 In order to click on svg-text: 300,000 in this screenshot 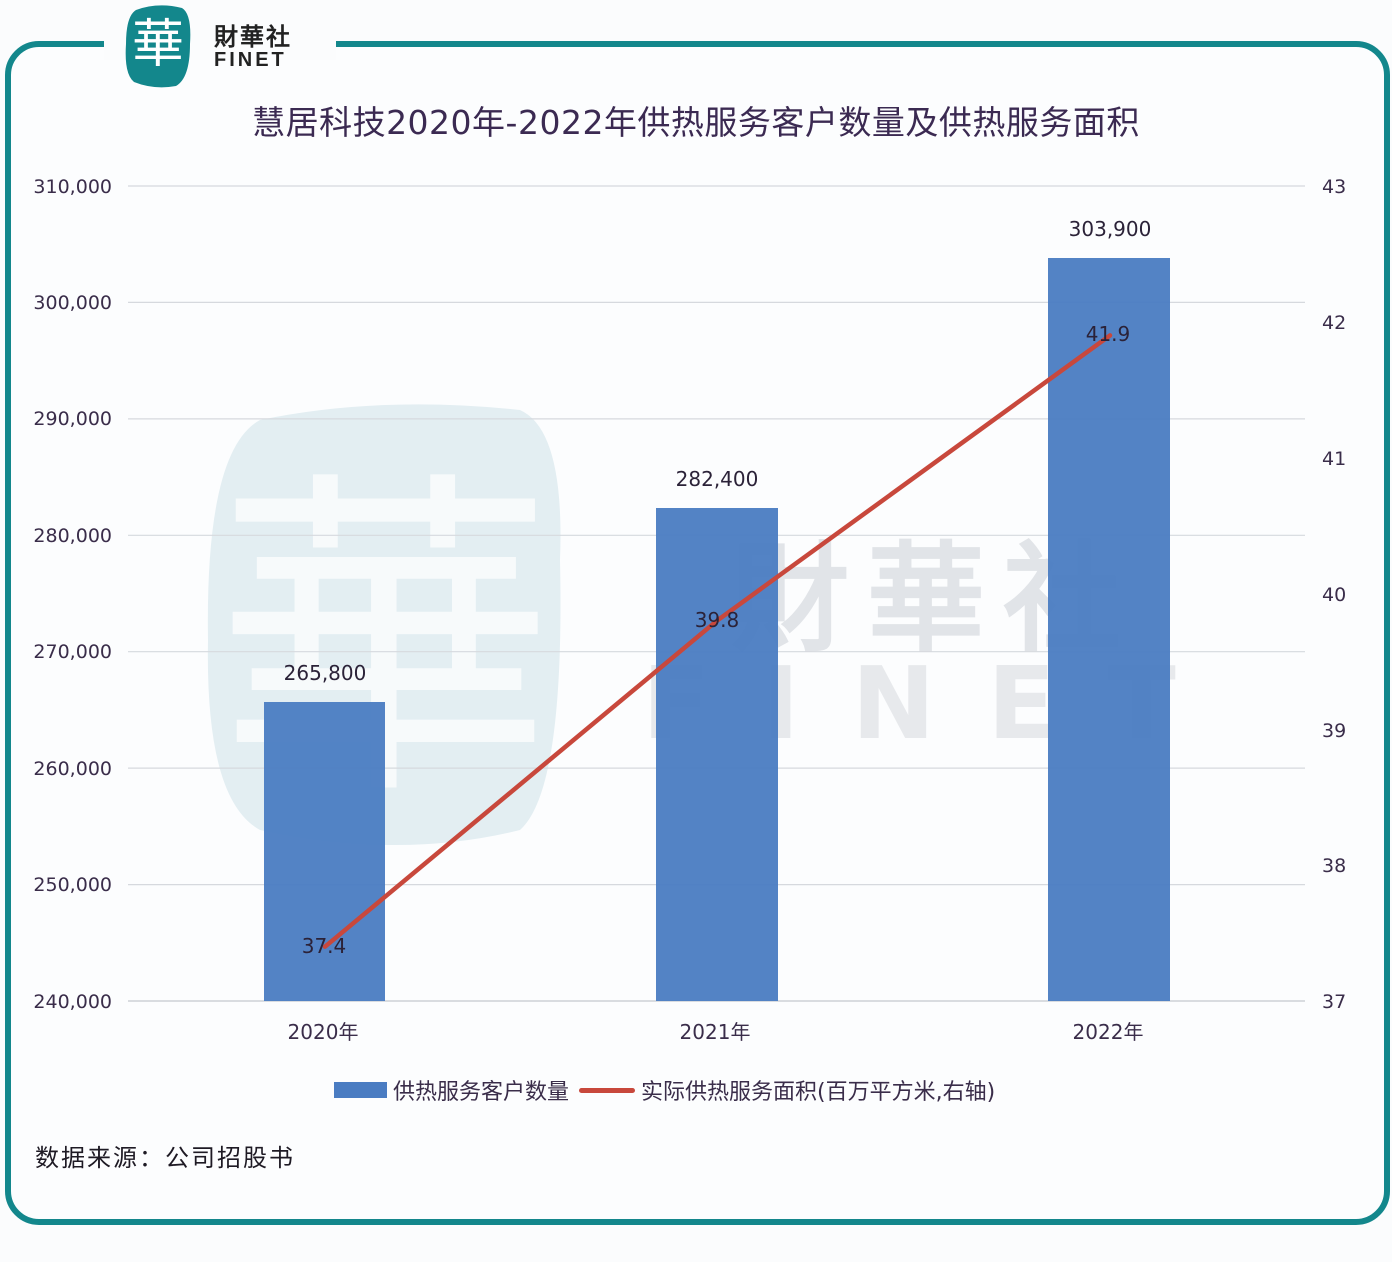, I will do `click(72, 303)`.